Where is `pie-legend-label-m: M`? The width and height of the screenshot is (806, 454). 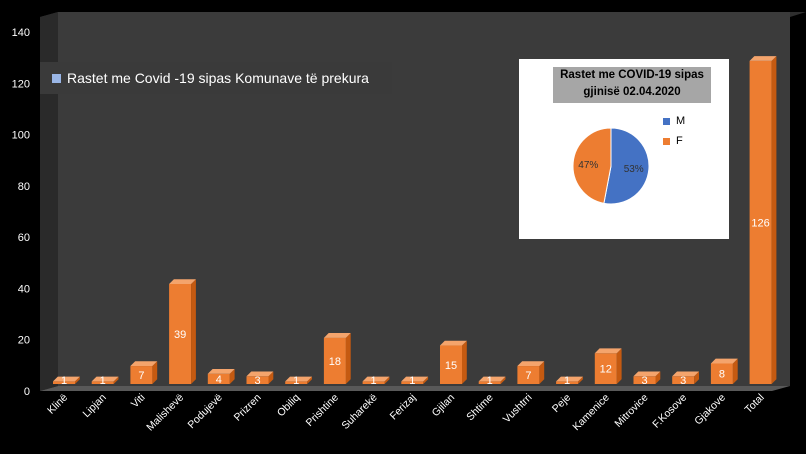 pie-legend-label-m: M is located at coordinates (681, 121).